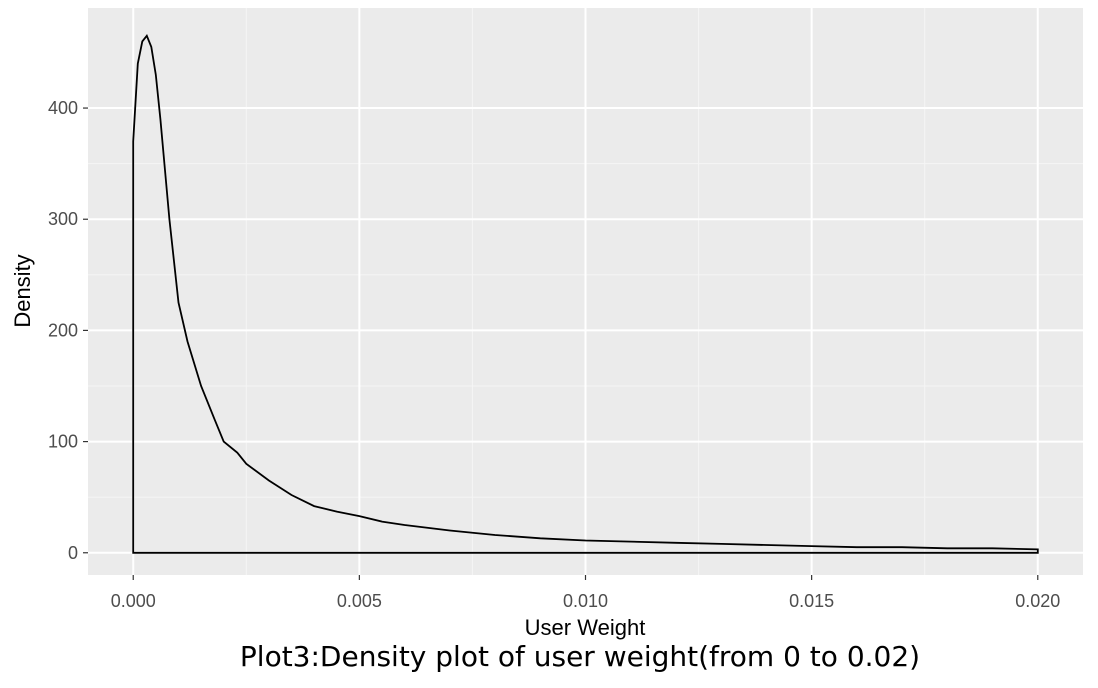  I want to click on y-tick-label: 100, so click(63, 442).